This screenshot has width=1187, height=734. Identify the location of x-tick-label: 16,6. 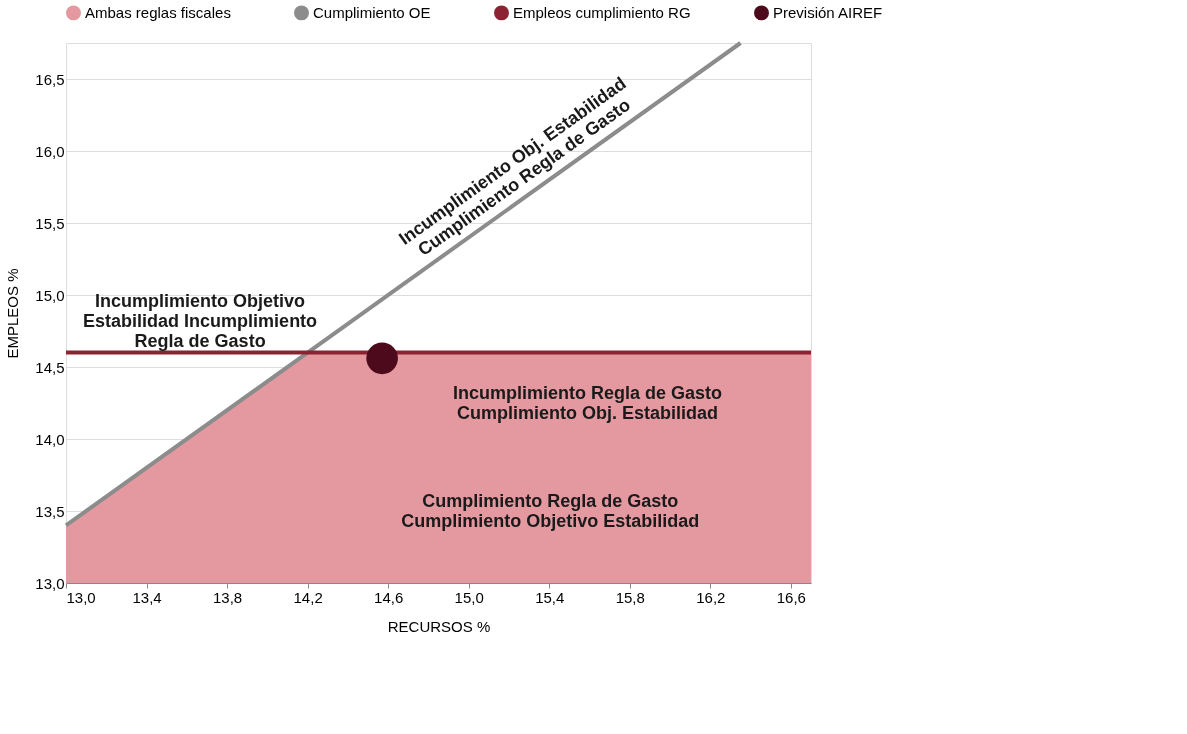
(791, 597).